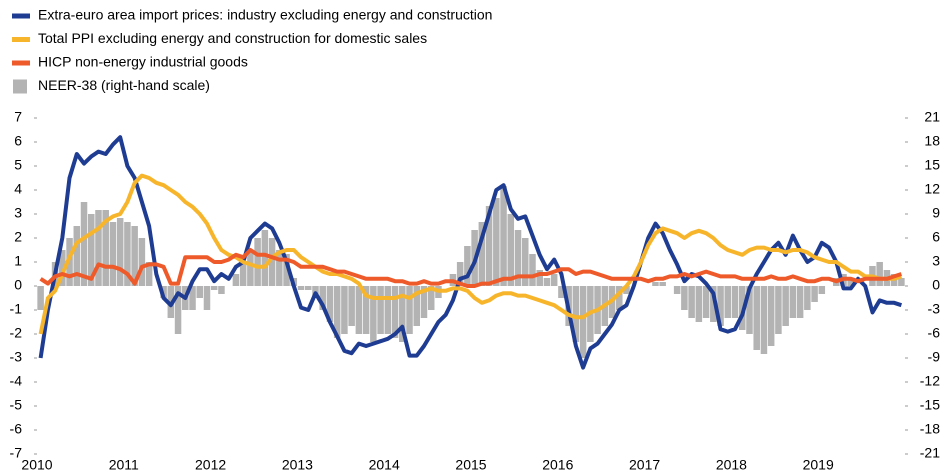 The height and width of the screenshot is (474, 942). Describe the element at coordinates (16, 429) in the screenshot. I see `y-tick-label: -6` at that location.